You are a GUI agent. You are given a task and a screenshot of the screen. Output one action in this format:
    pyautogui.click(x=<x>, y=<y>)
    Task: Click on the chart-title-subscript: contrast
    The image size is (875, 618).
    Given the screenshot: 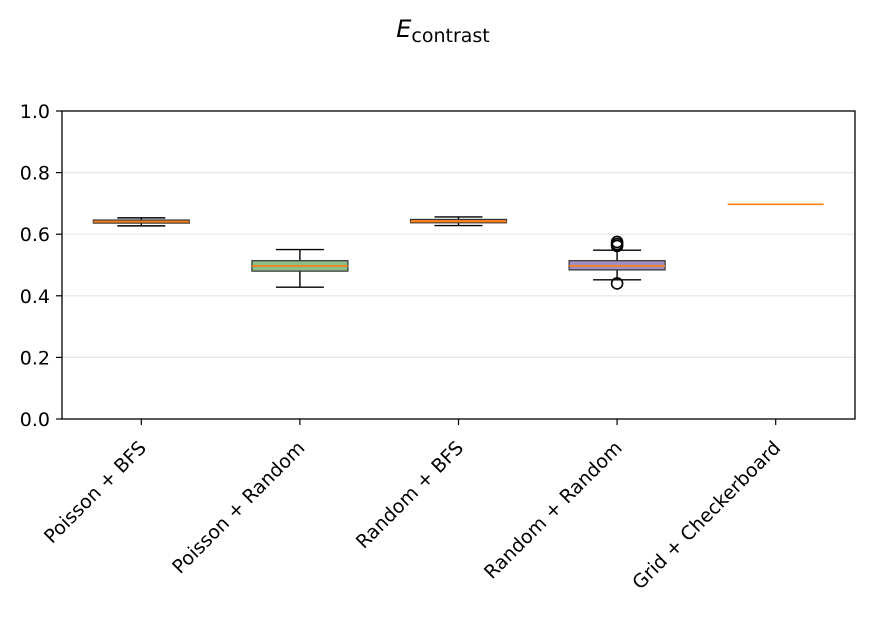 What is the action you would take?
    pyautogui.click(x=450, y=36)
    